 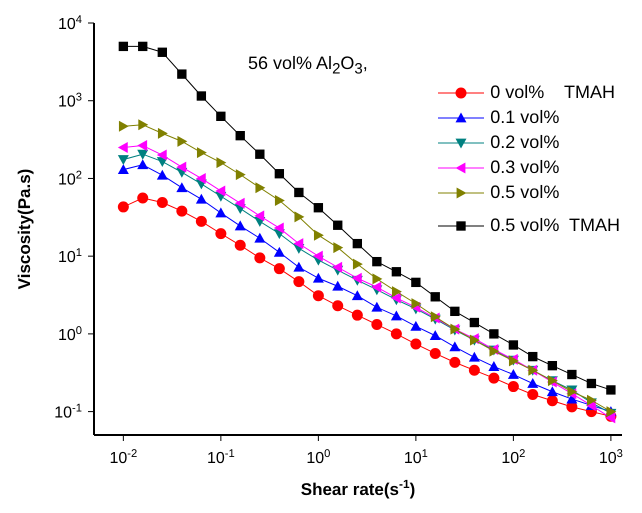 I want to click on x-tick-label: 10$^{3}$, so click(x=610, y=457).